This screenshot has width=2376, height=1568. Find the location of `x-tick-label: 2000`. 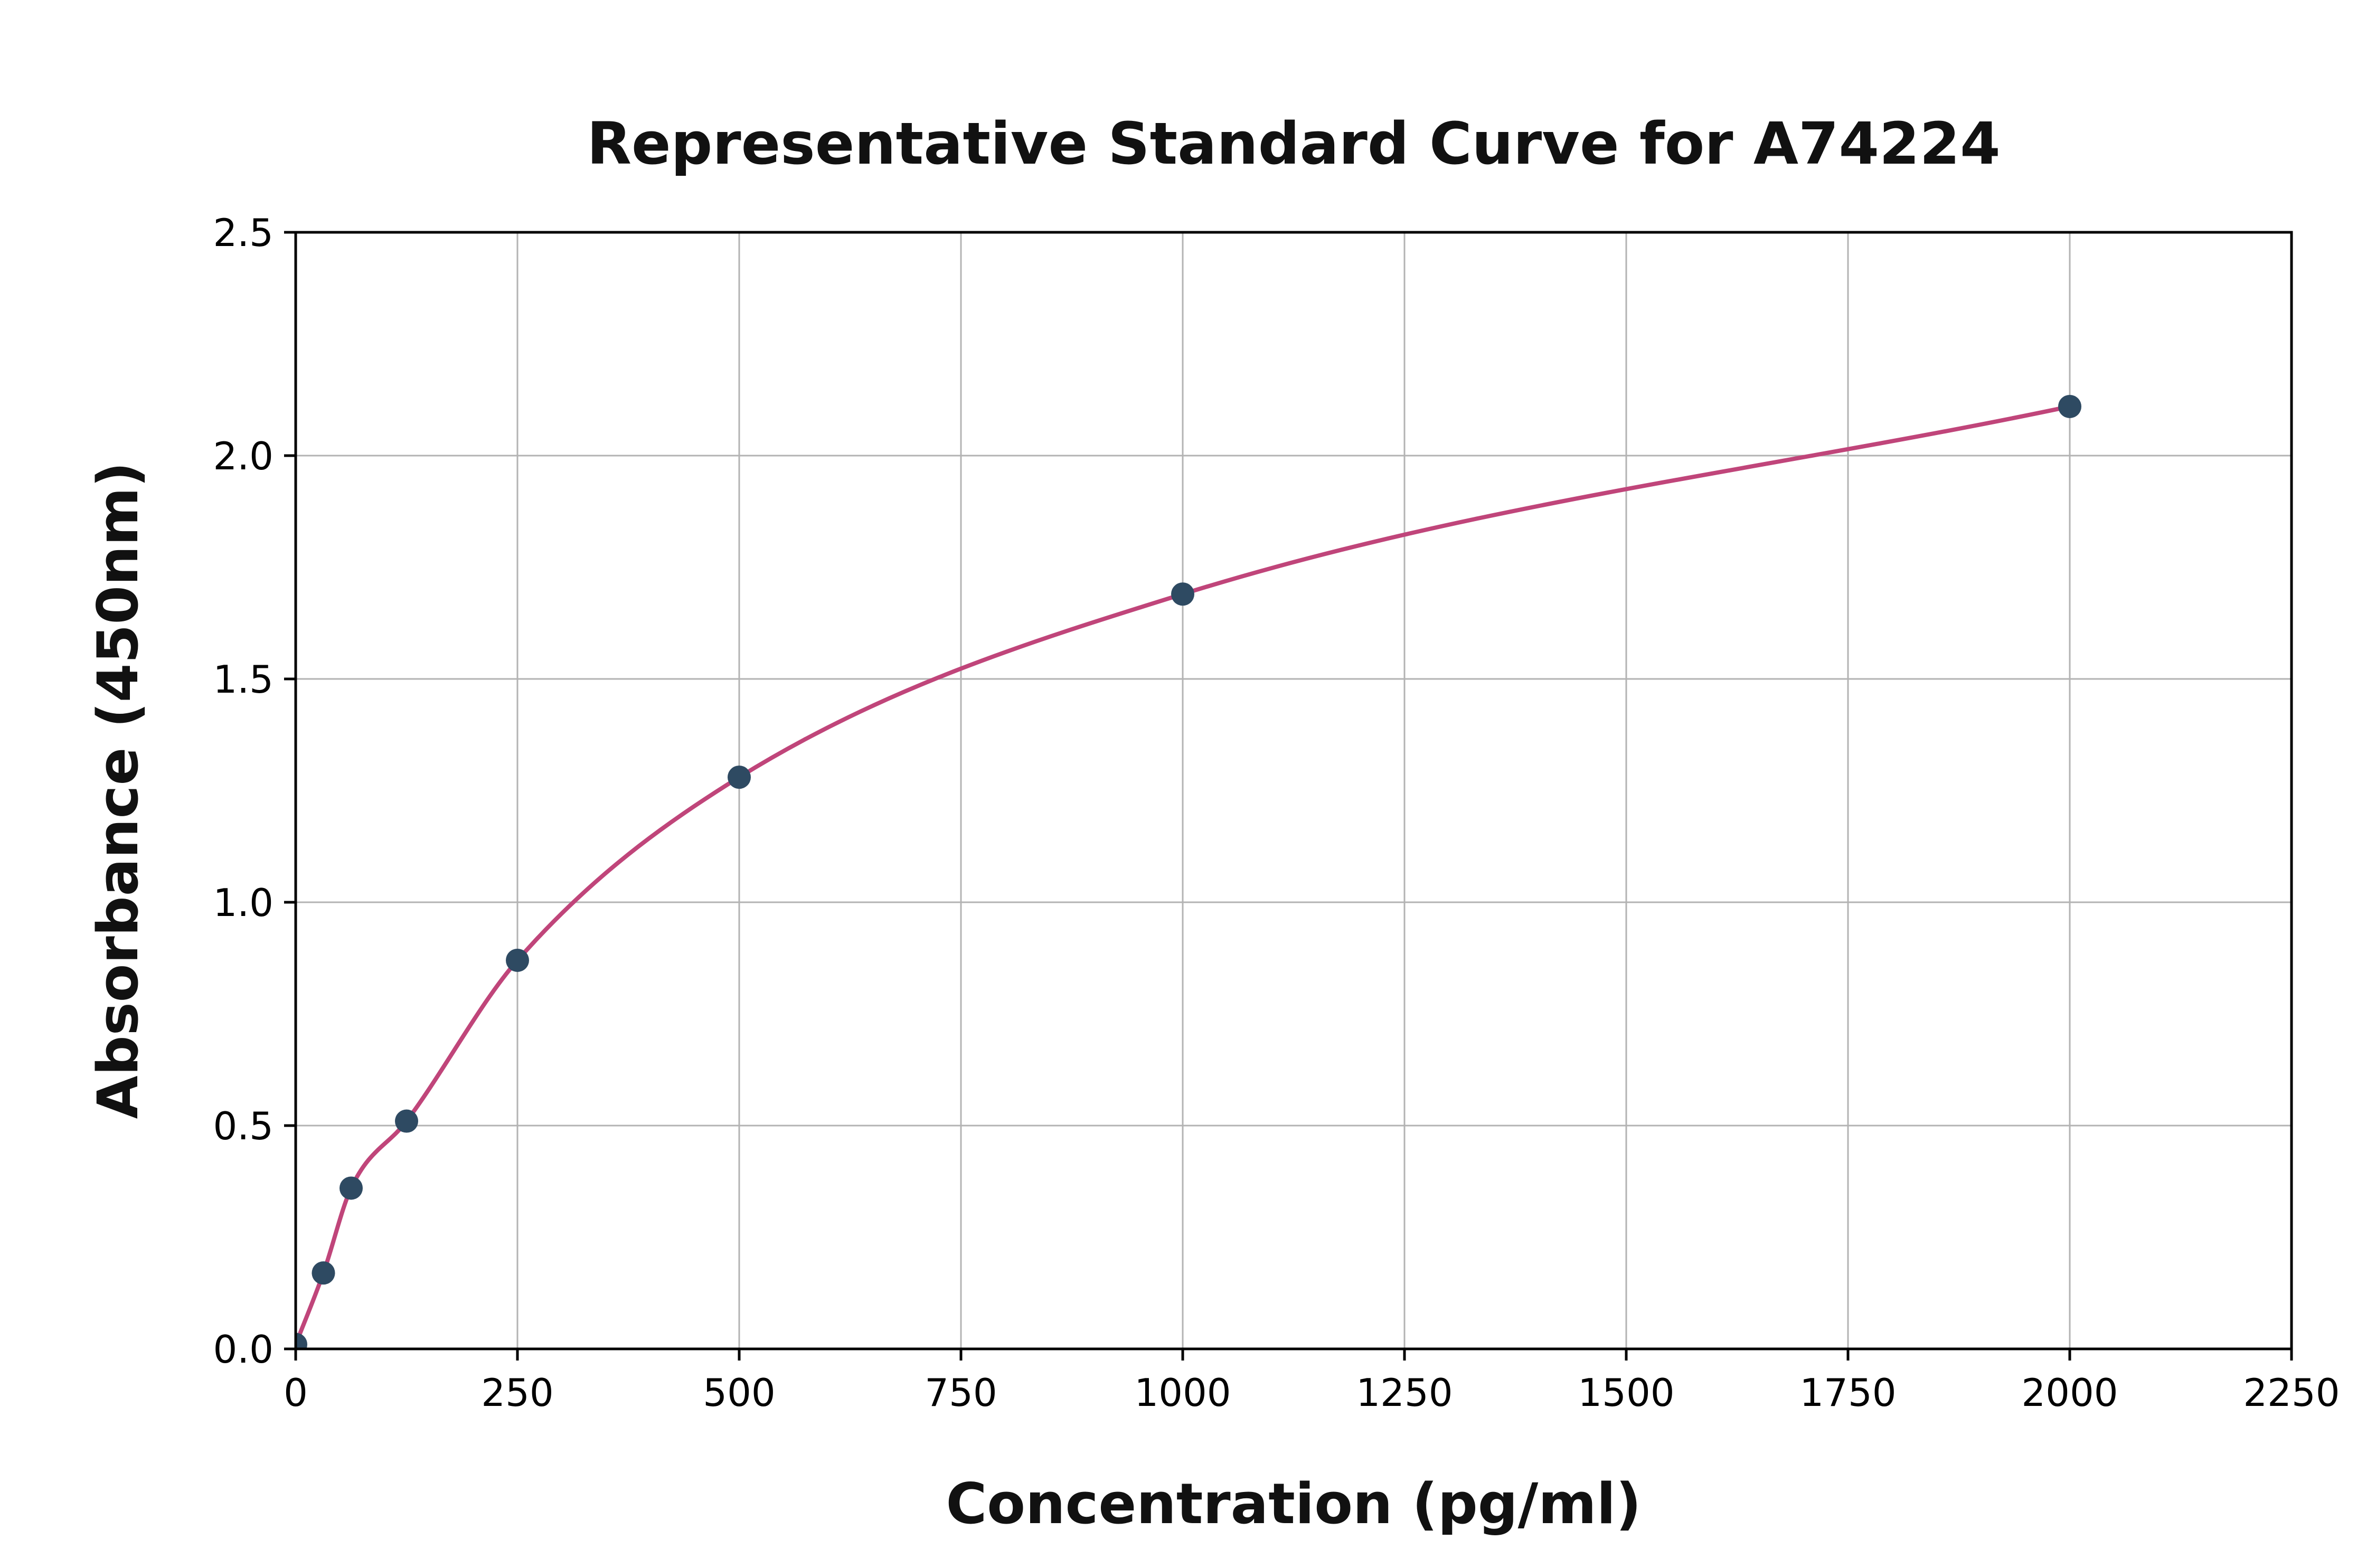

x-tick-label: 2000 is located at coordinates (2069, 1393).